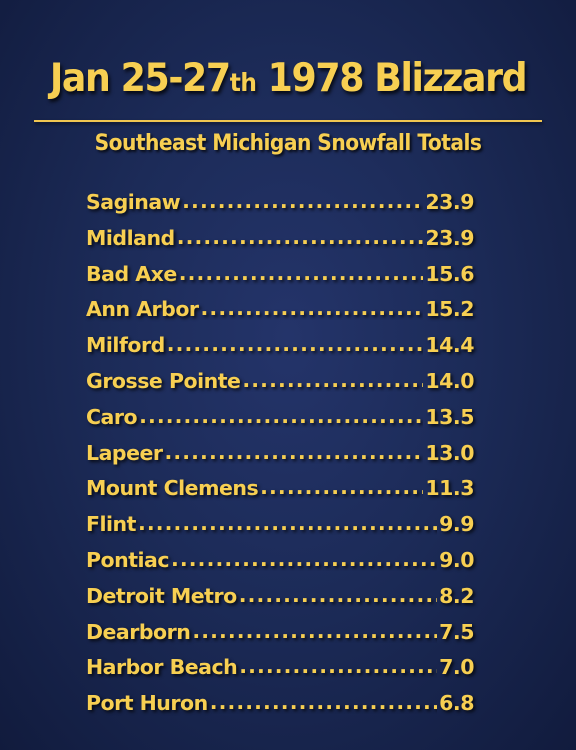 The height and width of the screenshot is (750, 576). What do you see at coordinates (449, 452) in the screenshot?
I see `snowfall-value: 13.0` at bounding box center [449, 452].